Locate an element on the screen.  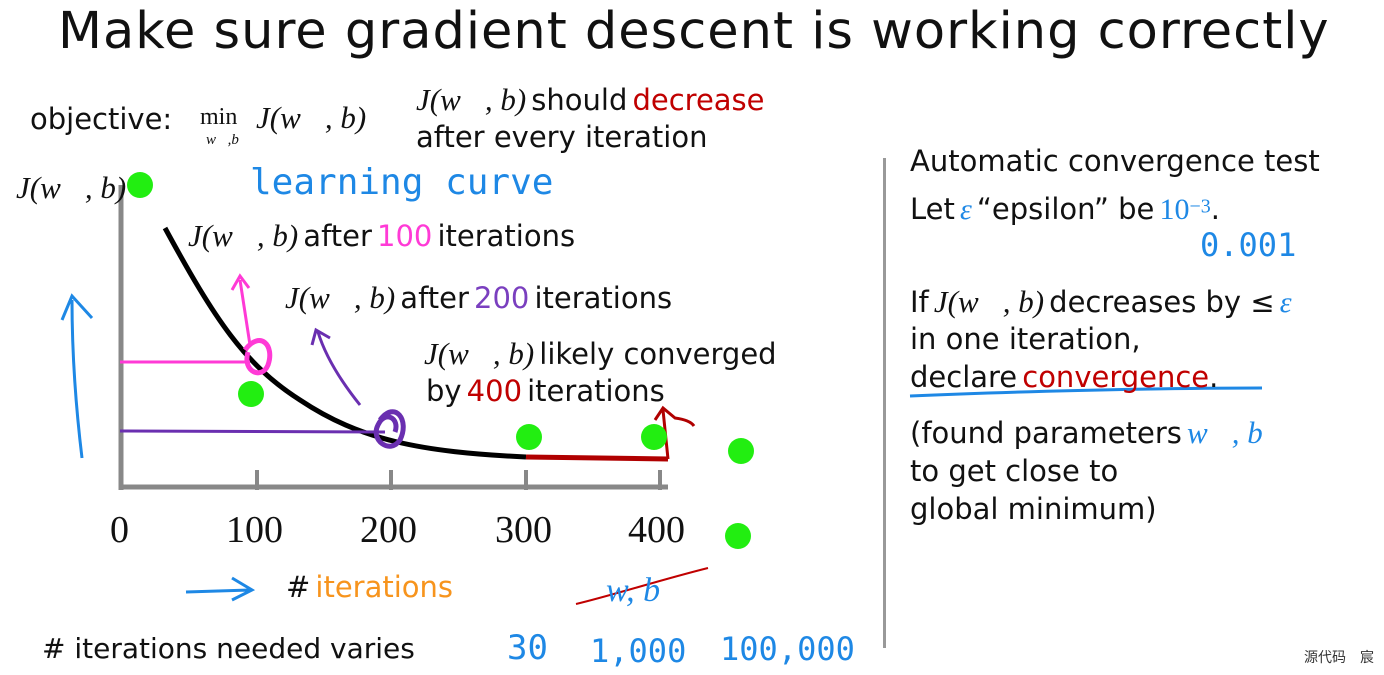
annotation-400-post: iterations is located at coordinates (596, 391).